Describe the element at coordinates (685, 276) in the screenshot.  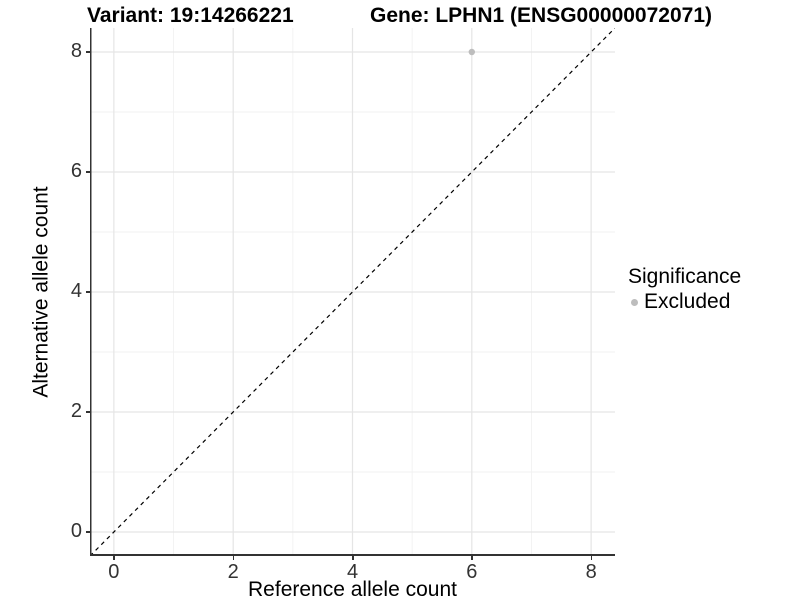
I see `legend-title: Significance` at that location.